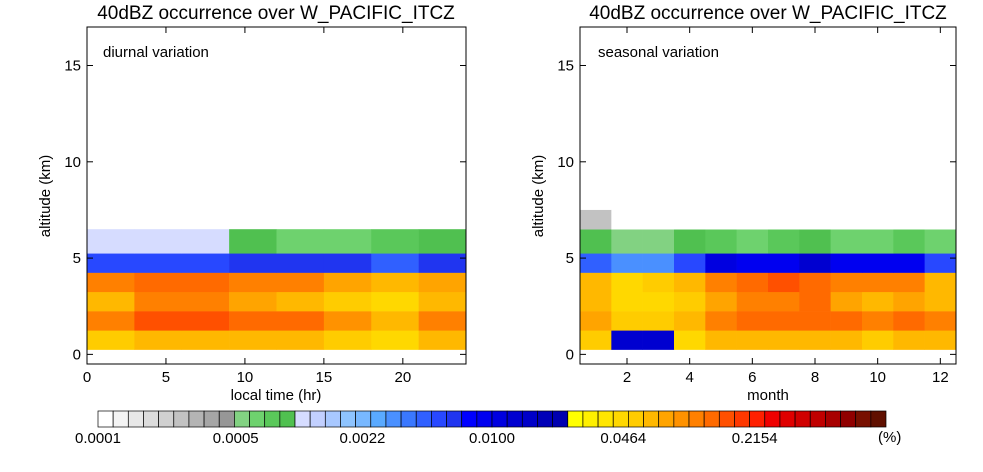 This screenshot has height=472, width=983. I want to click on seasonal-x-tick-label: 6, so click(752, 377).